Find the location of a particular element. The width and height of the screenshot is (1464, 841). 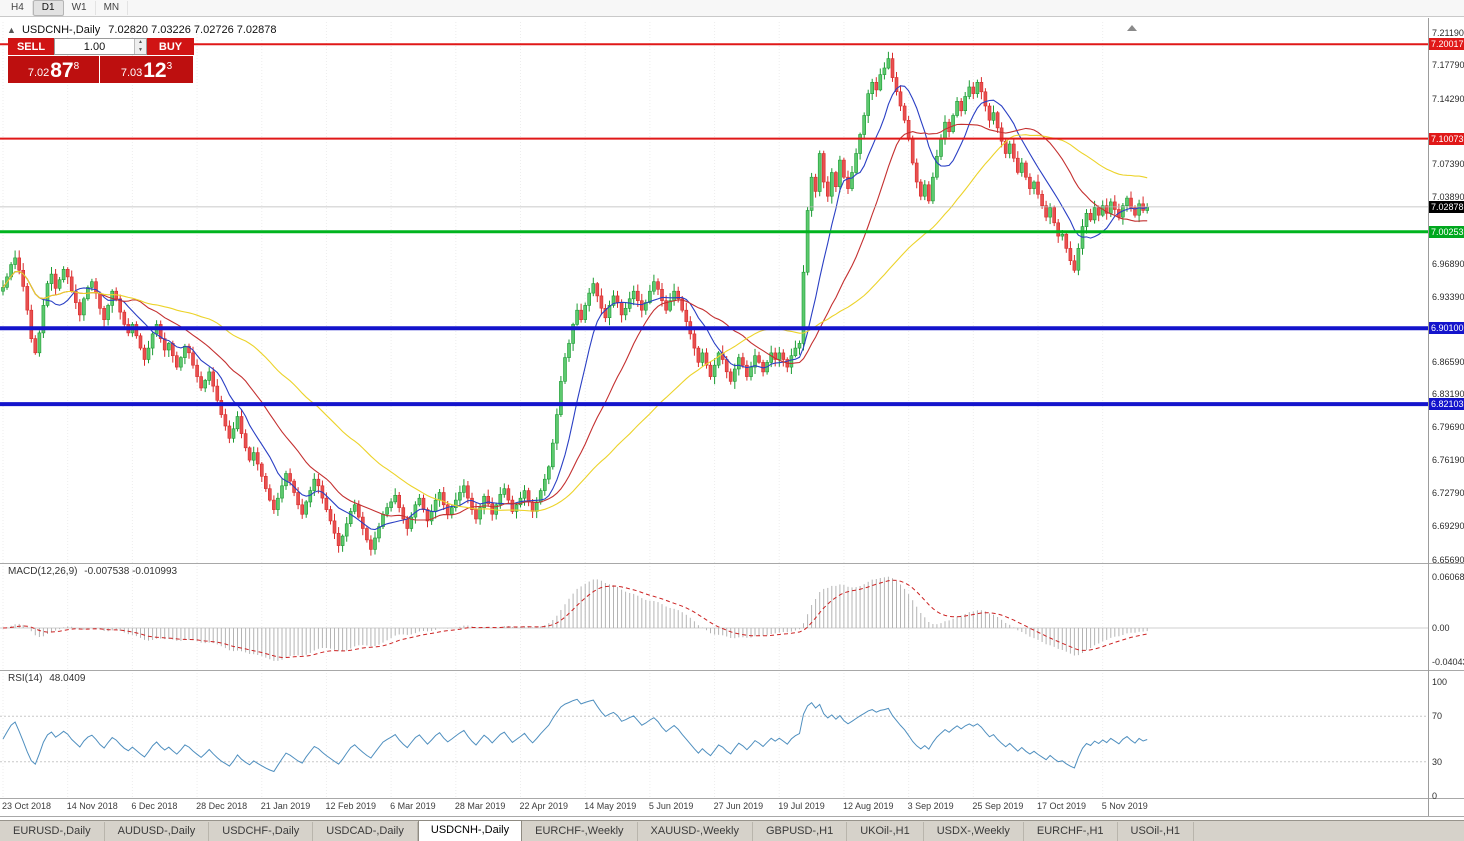

chart-tab-usoil-h1: USOil-,H1 is located at coordinates (1156, 831).